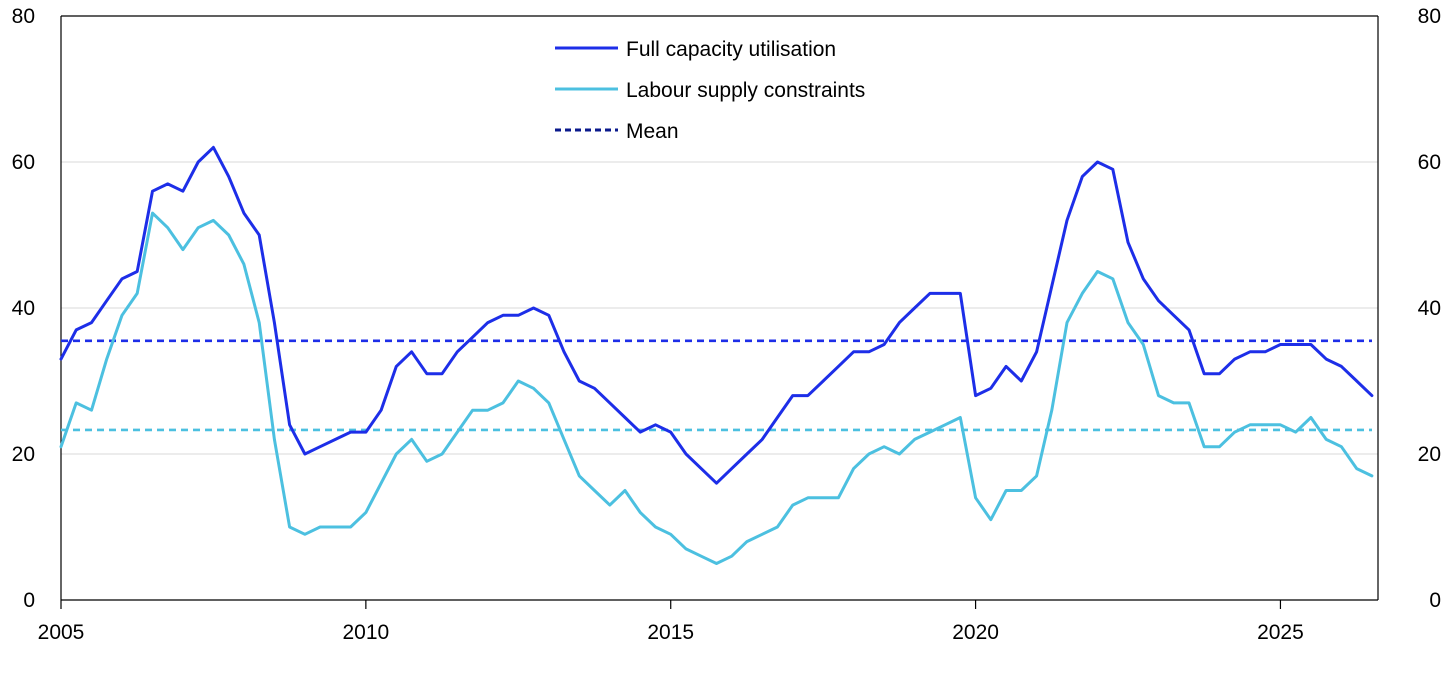 This screenshot has width=1445, height=698. What do you see at coordinates (61, 632) in the screenshot?
I see `x-tick-label: 2005` at bounding box center [61, 632].